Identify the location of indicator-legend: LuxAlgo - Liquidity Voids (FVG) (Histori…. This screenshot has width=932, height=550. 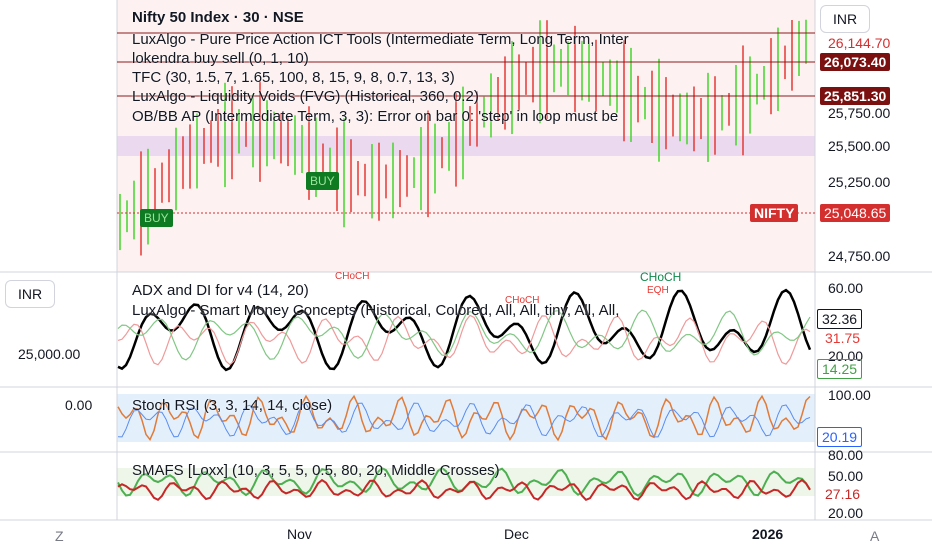
(305, 96).